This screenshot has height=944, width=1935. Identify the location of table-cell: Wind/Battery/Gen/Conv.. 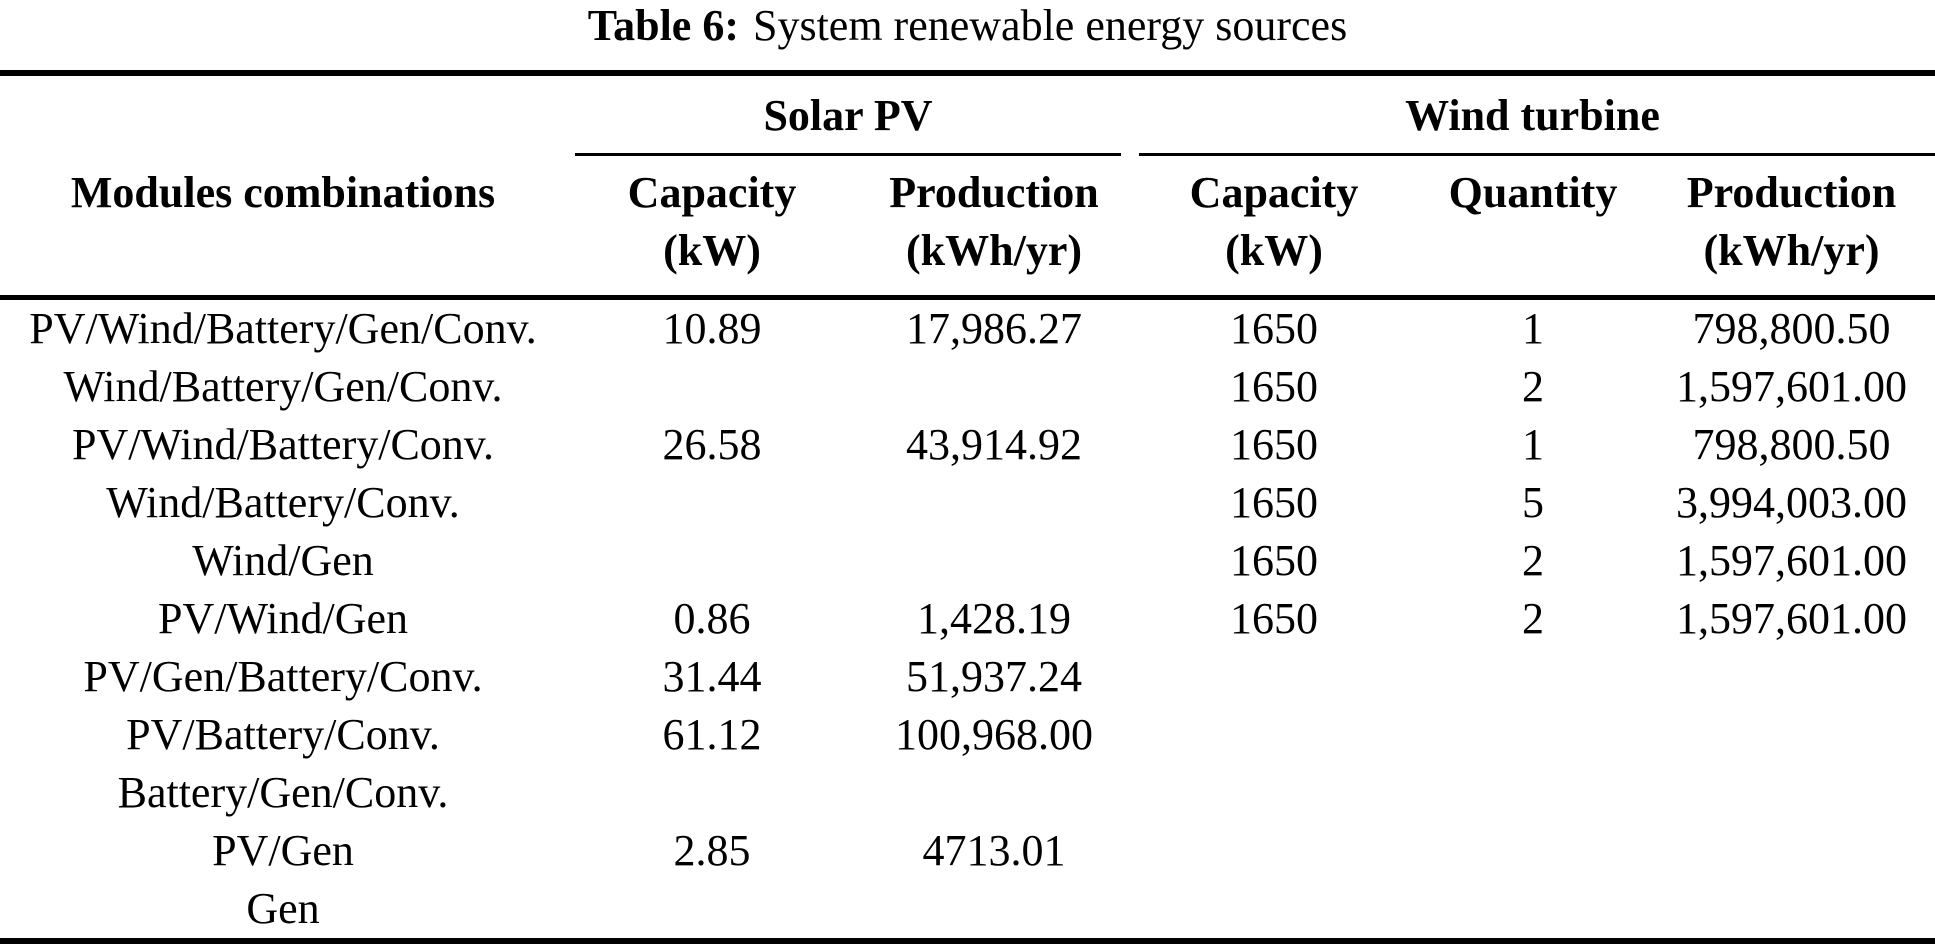
(283, 386).